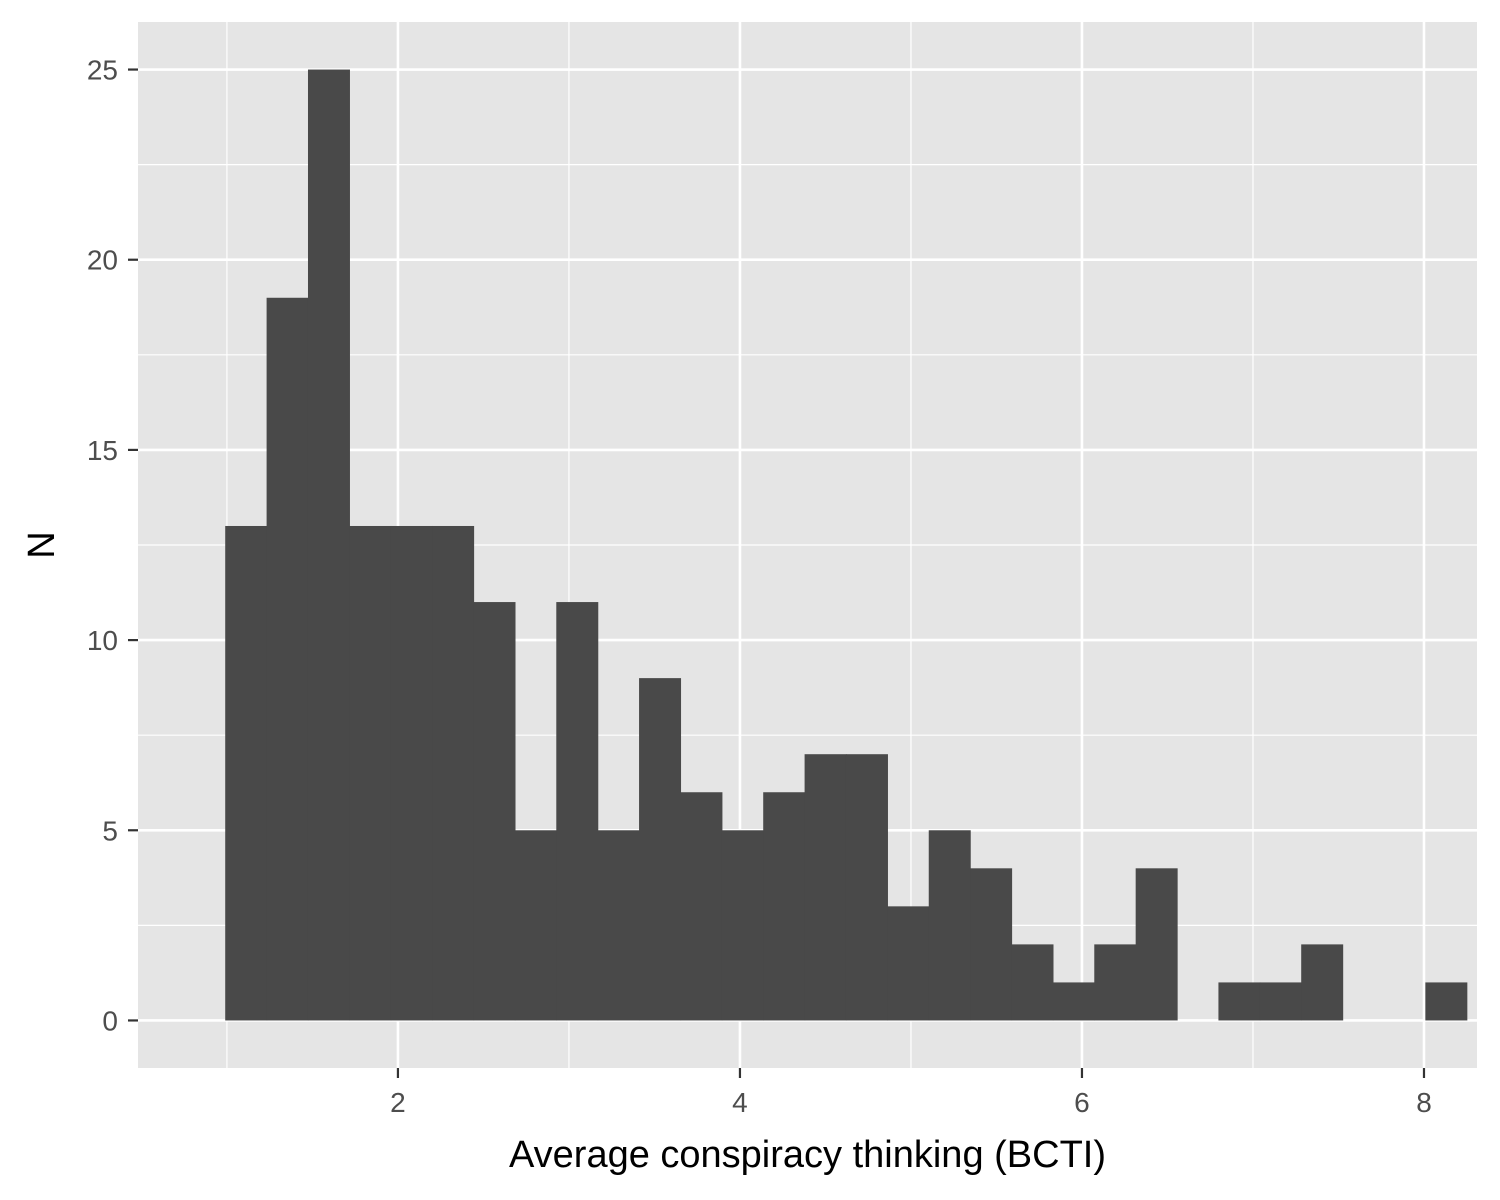 The width and height of the screenshot is (1500, 1200). Describe the element at coordinates (102, 260) in the screenshot. I see `y-tick-label: 20` at that location.